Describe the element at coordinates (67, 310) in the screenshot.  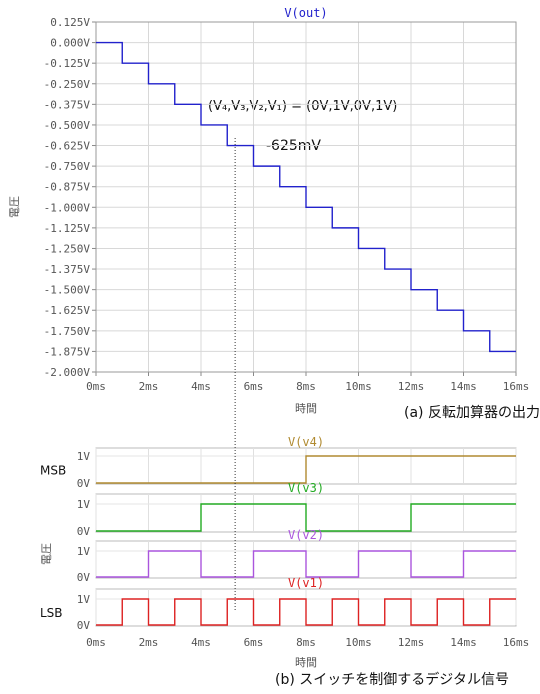
I see `top-y-tick-label: -1.625V` at that location.